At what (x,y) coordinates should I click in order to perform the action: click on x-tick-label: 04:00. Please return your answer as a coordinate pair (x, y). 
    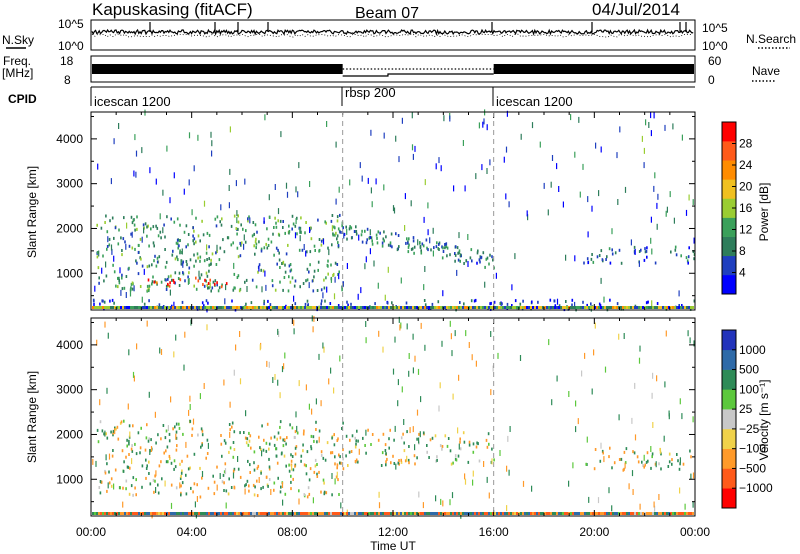
    Looking at the image, I should click on (192, 532).